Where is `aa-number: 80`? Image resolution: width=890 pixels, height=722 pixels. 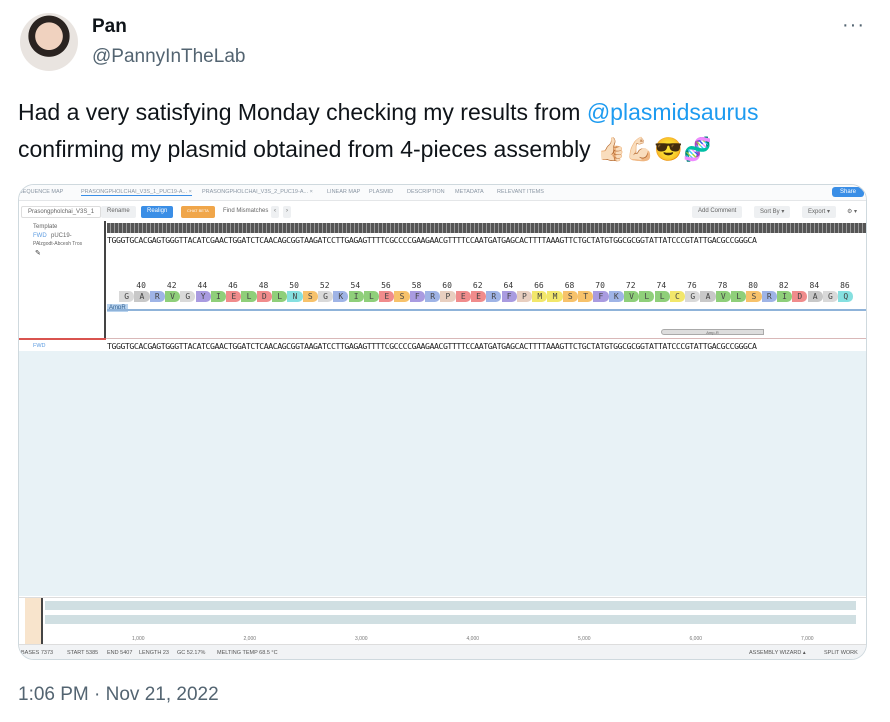 aa-number: 80 is located at coordinates (753, 285).